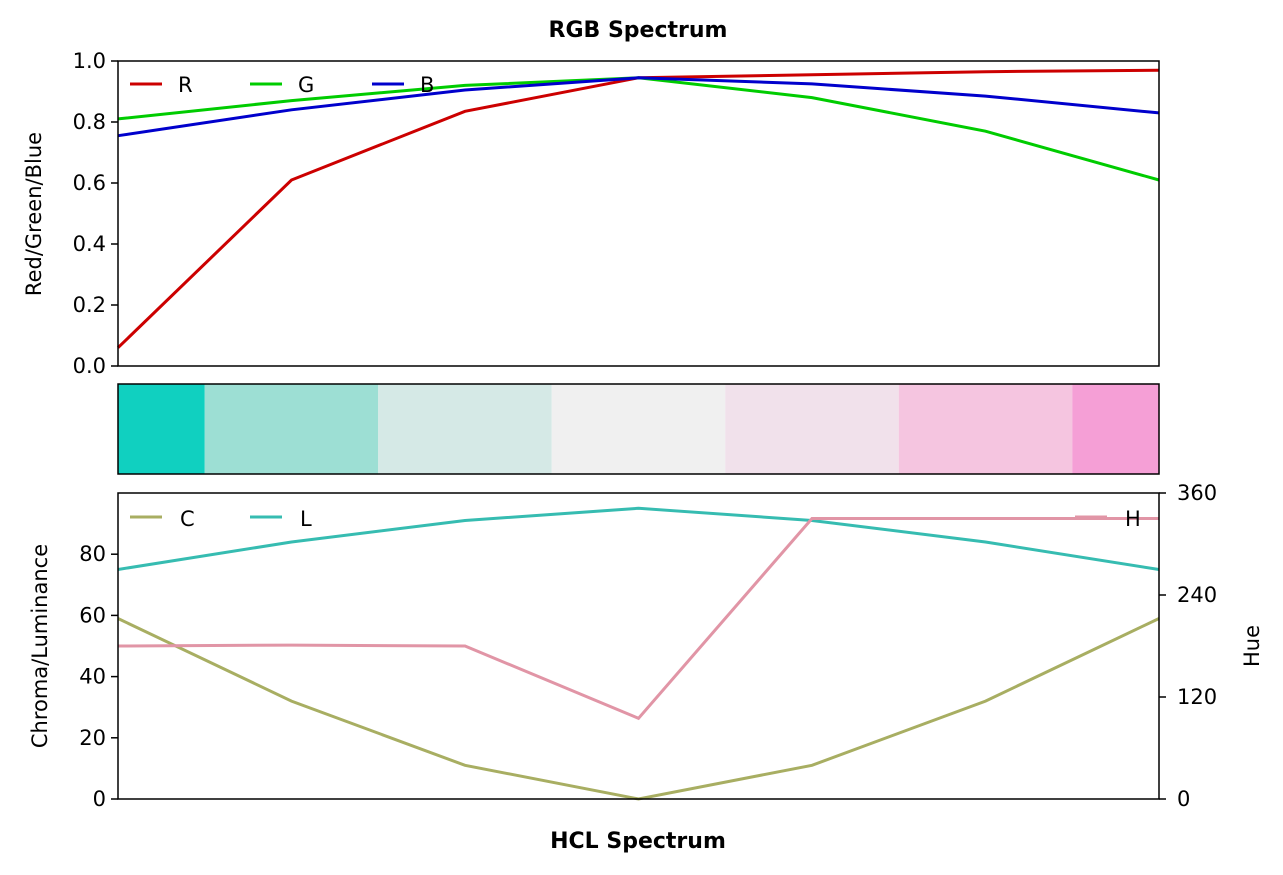 This screenshot has height=875, width=1283. Describe the element at coordinates (99, 799) in the screenshot. I see `hcl-y-tick-label: 0` at that location.